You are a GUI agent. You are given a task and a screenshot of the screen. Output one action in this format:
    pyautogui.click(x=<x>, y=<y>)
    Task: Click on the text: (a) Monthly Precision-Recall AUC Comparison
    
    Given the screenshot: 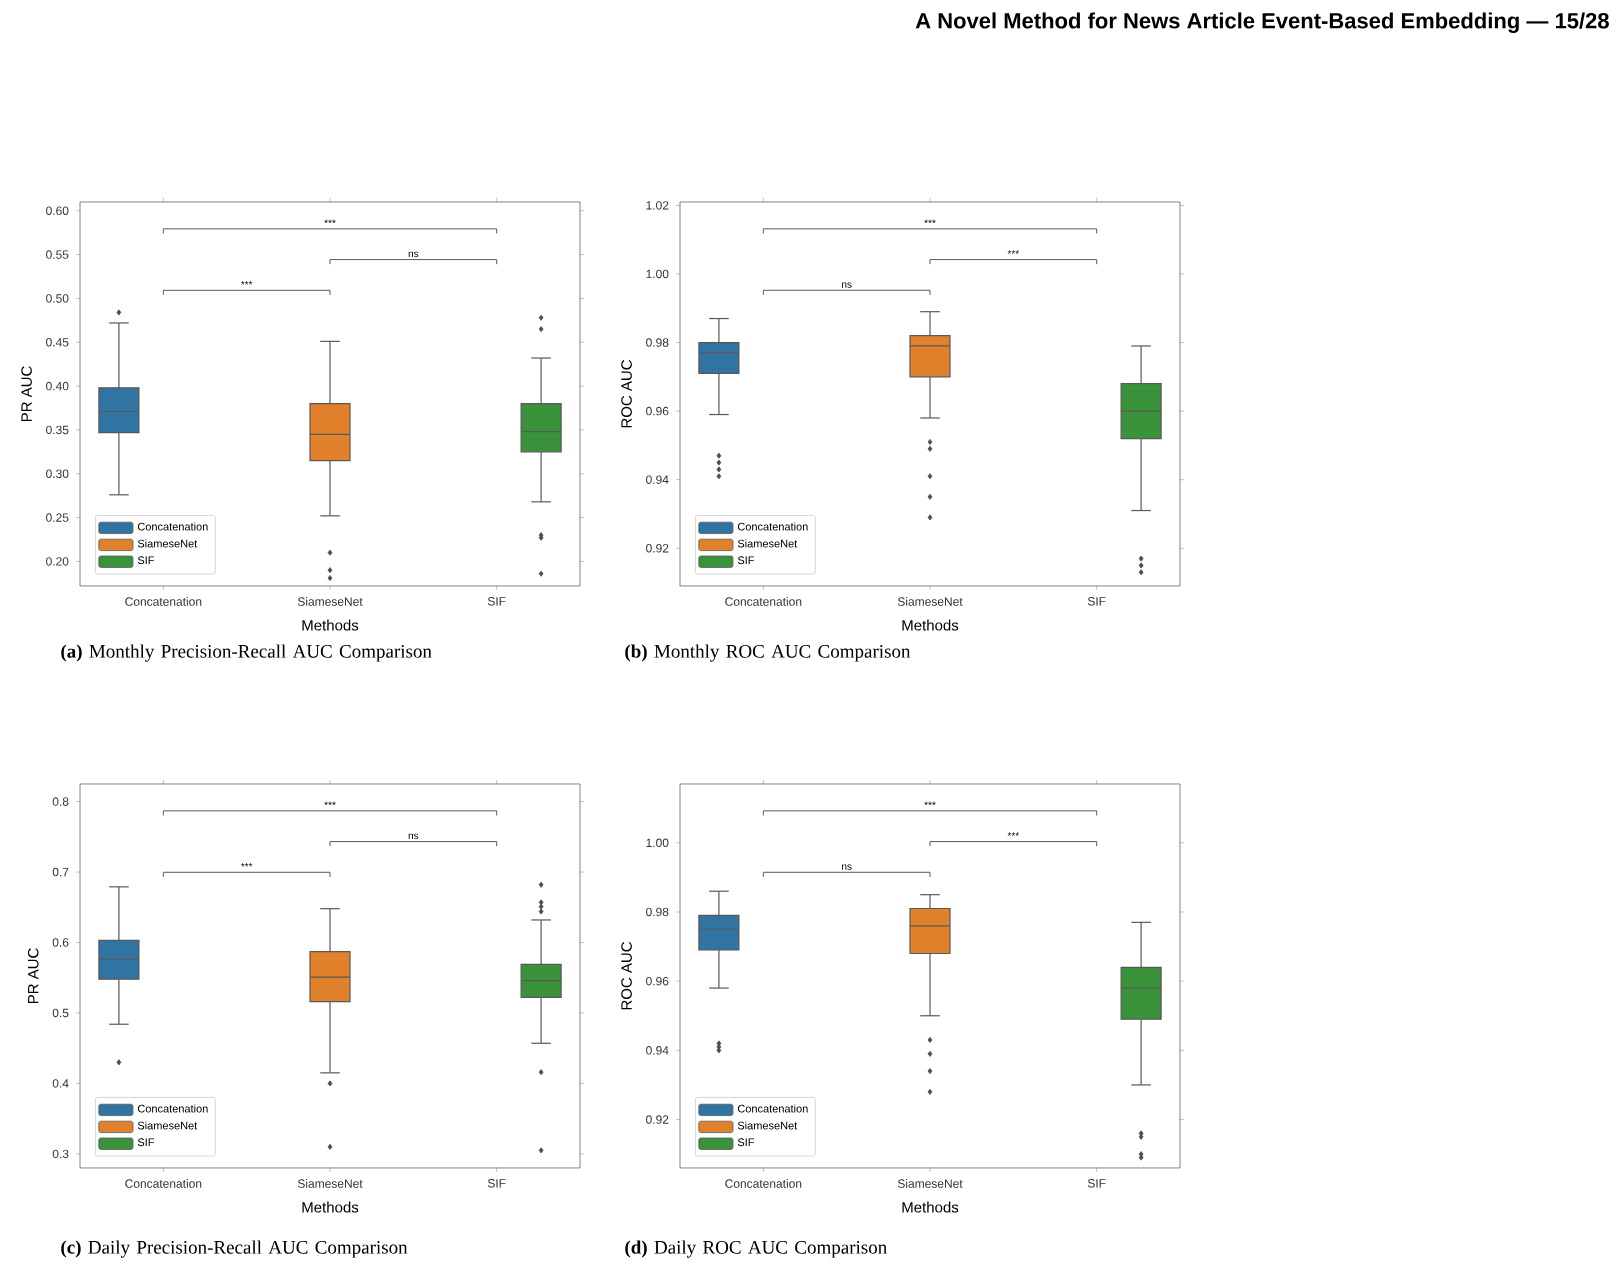 What is the action you would take?
    pyautogui.click(x=246, y=653)
    